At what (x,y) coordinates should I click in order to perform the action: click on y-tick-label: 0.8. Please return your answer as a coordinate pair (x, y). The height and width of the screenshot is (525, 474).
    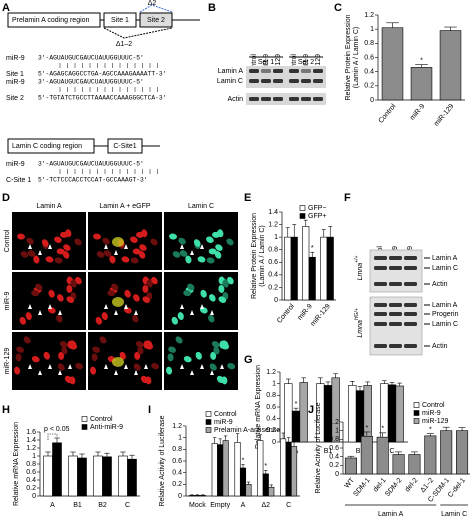
    Looking at the image, I should click on (369, 43).